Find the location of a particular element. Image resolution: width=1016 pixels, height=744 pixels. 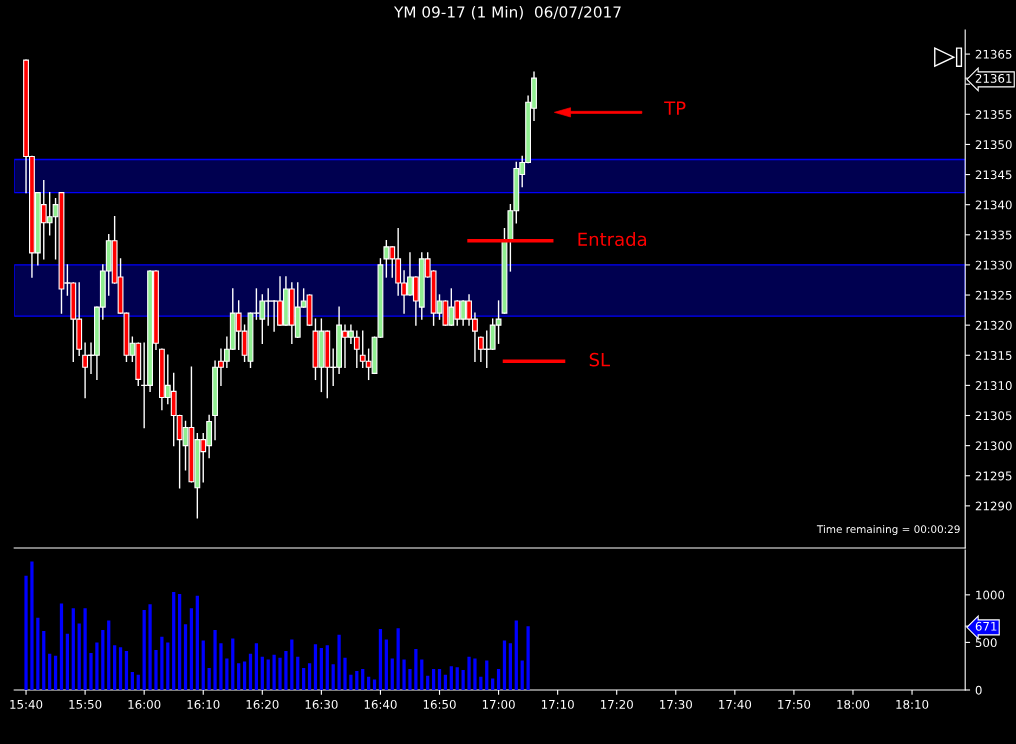

y-tick-label: 21320 is located at coordinates (993, 325).